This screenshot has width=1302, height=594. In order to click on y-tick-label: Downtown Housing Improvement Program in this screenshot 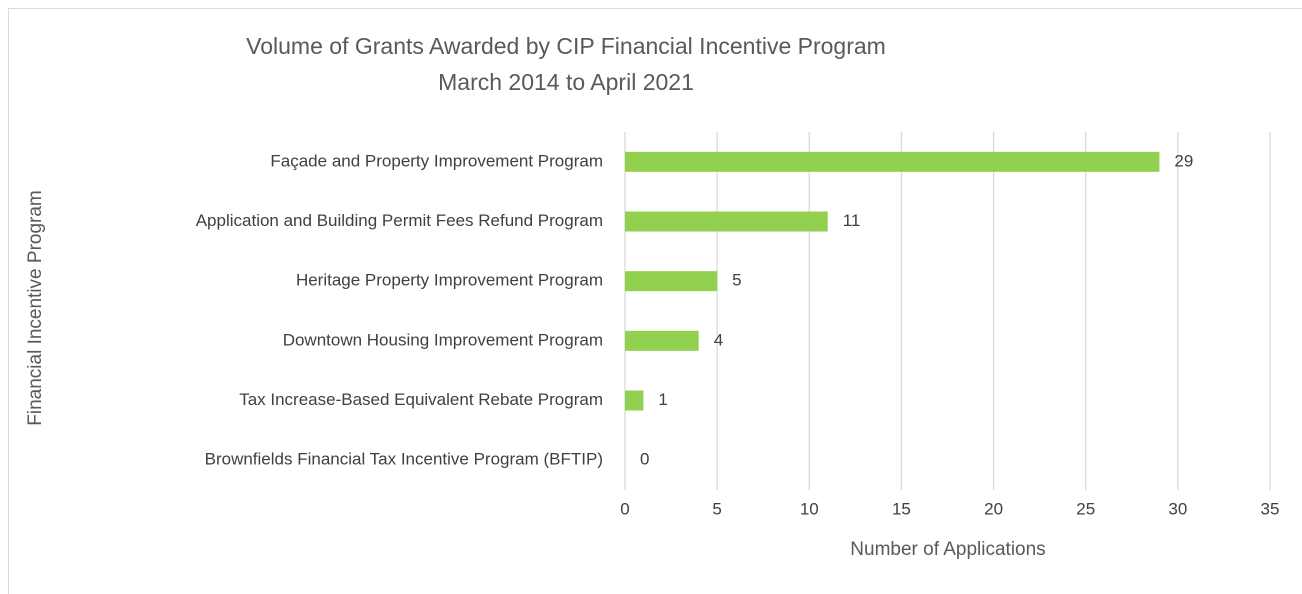, I will do `click(443, 339)`.